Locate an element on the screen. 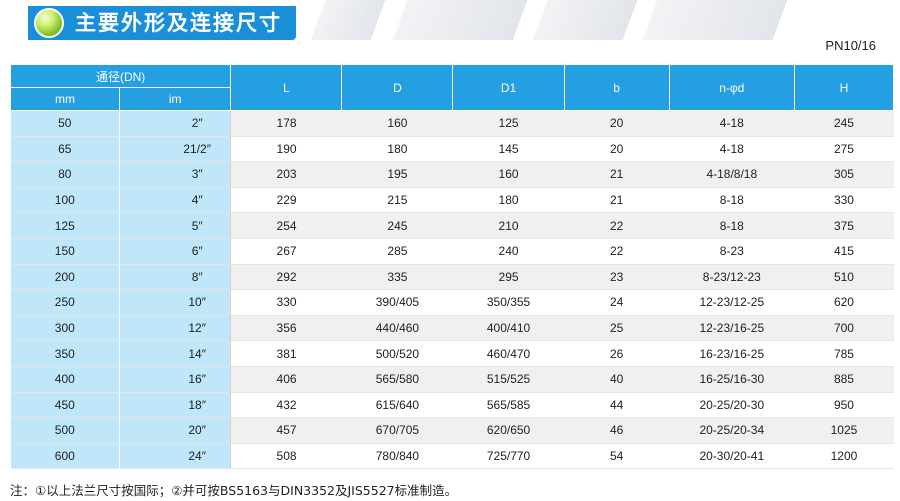 The width and height of the screenshot is (900, 501). table-cell: 16-25/16-30 is located at coordinates (732, 379).